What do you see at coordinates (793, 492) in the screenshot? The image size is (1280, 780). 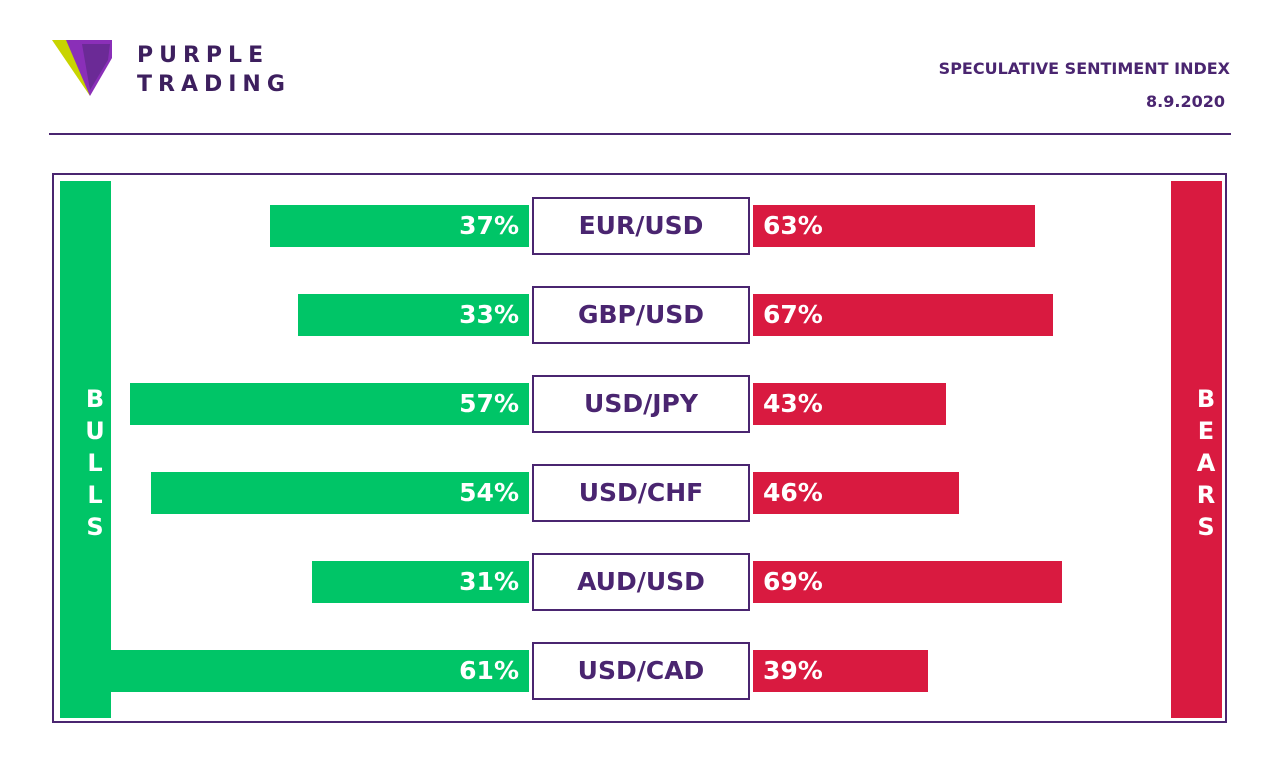 I see `bear-percent-usd-chf: 46%` at bounding box center [793, 492].